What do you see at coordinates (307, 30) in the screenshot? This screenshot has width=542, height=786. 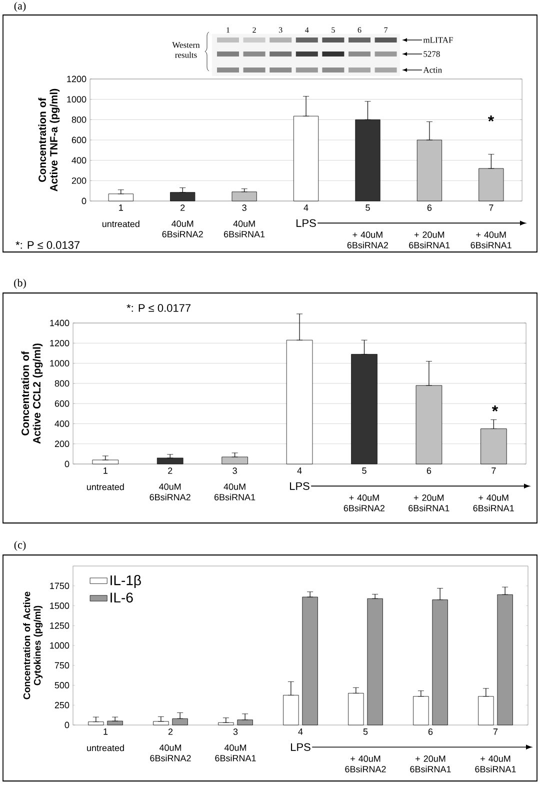 I see `text: 4` at bounding box center [307, 30].